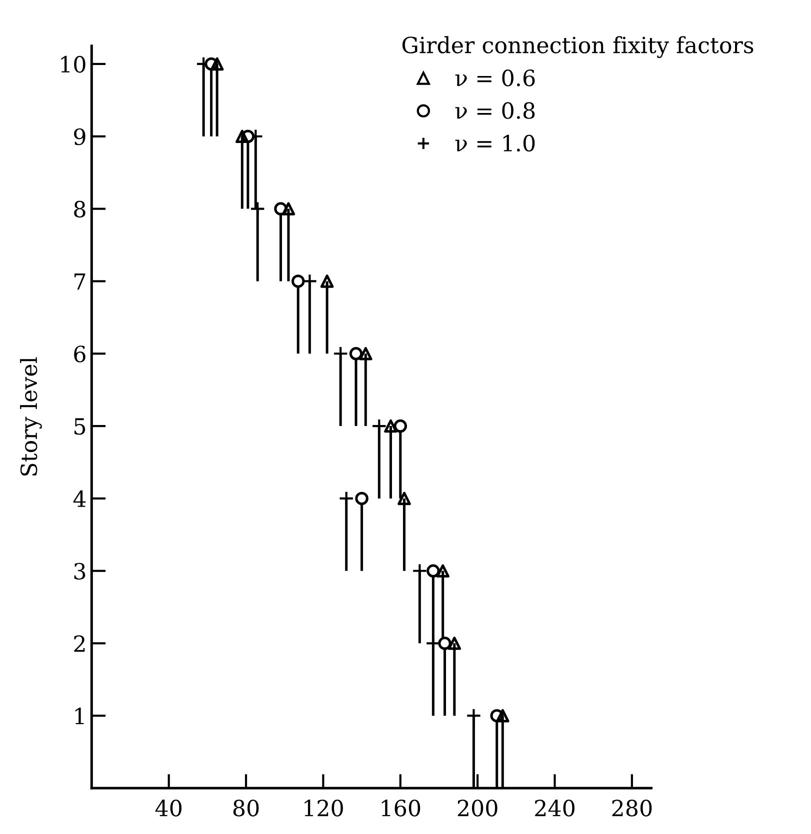 The image size is (811, 834). Describe the element at coordinates (323, 808) in the screenshot. I see `x-tick-label: 120` at that location.